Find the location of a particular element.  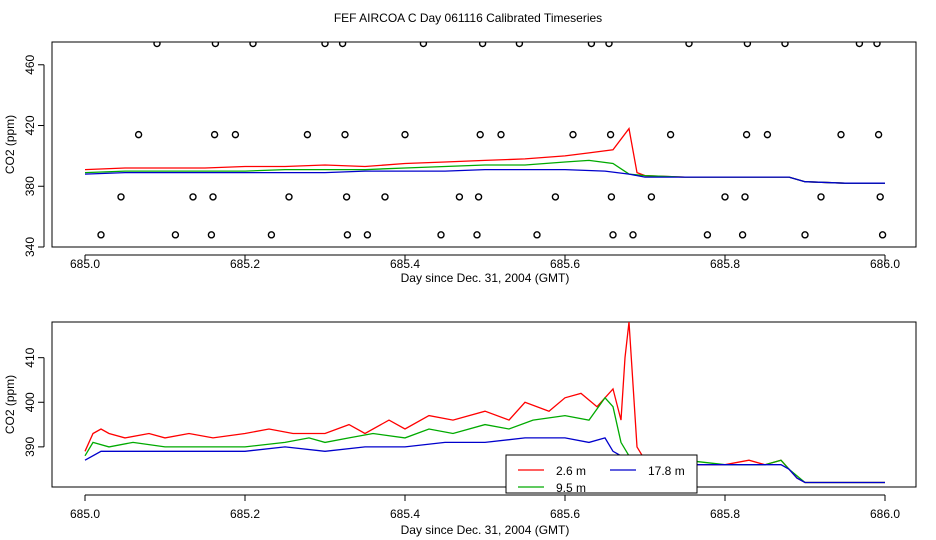

y-tick-label: 460 is located at coordinates (30, 64).